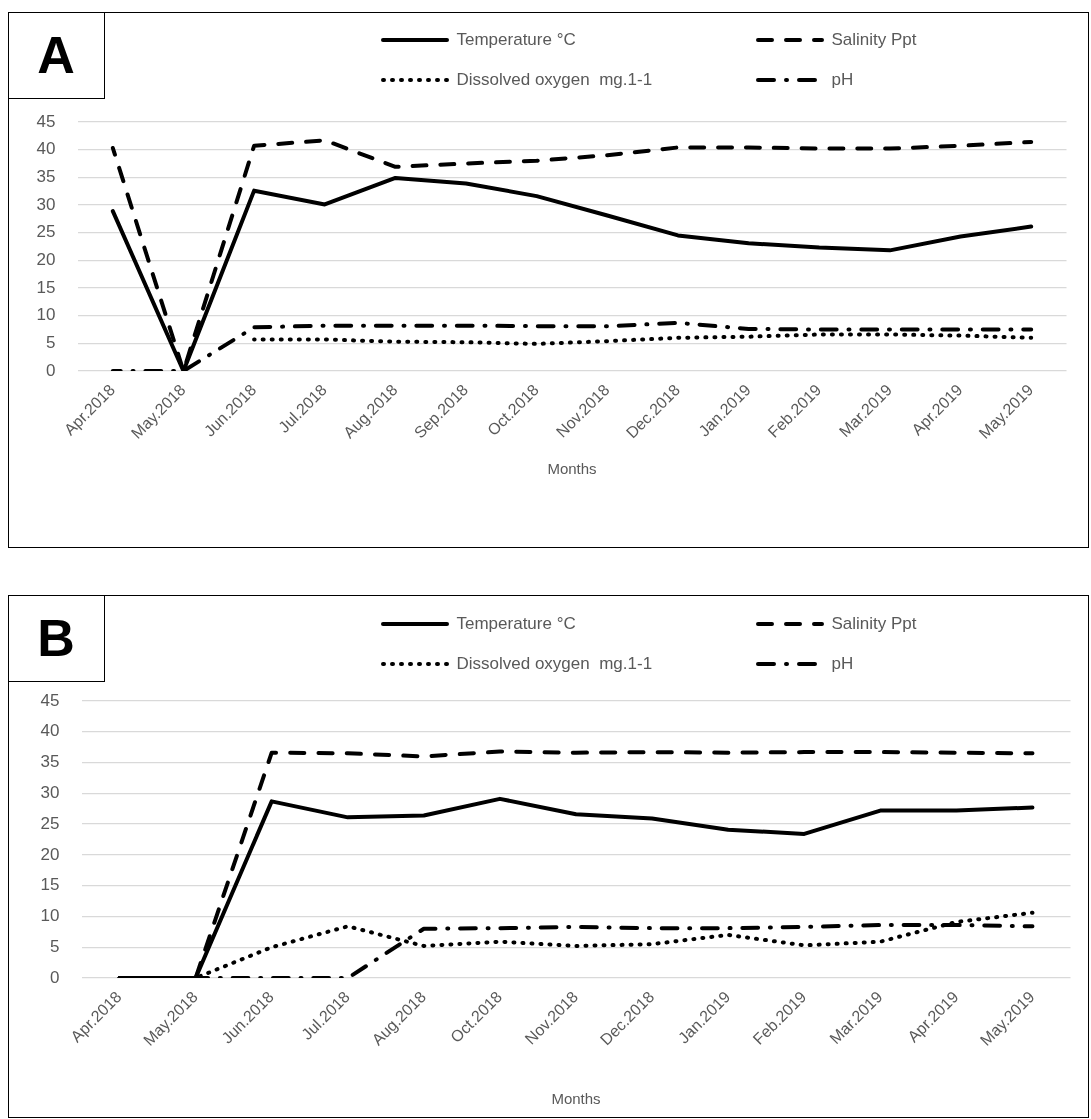 The image size is (1091, 1119). Describe the element at coordinates (56, 638) in the screenshot. I see `chart-title: B` at that location.